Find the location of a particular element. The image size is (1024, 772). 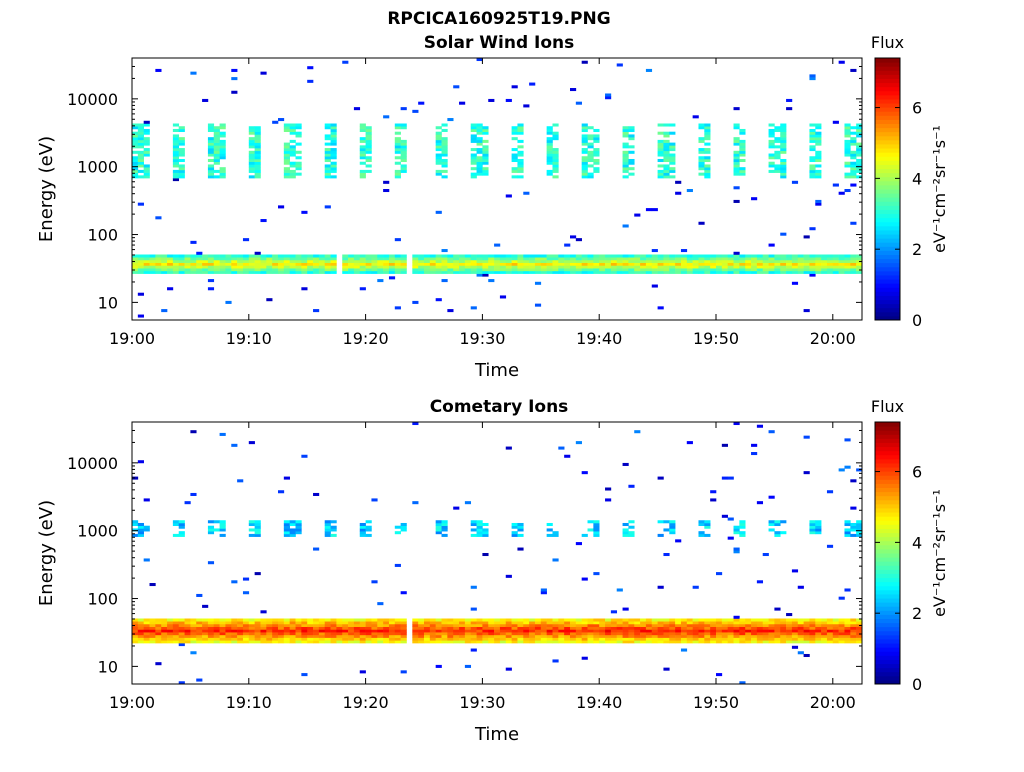

x-tick-label: 19:10 is located at coordinates (249, 702).